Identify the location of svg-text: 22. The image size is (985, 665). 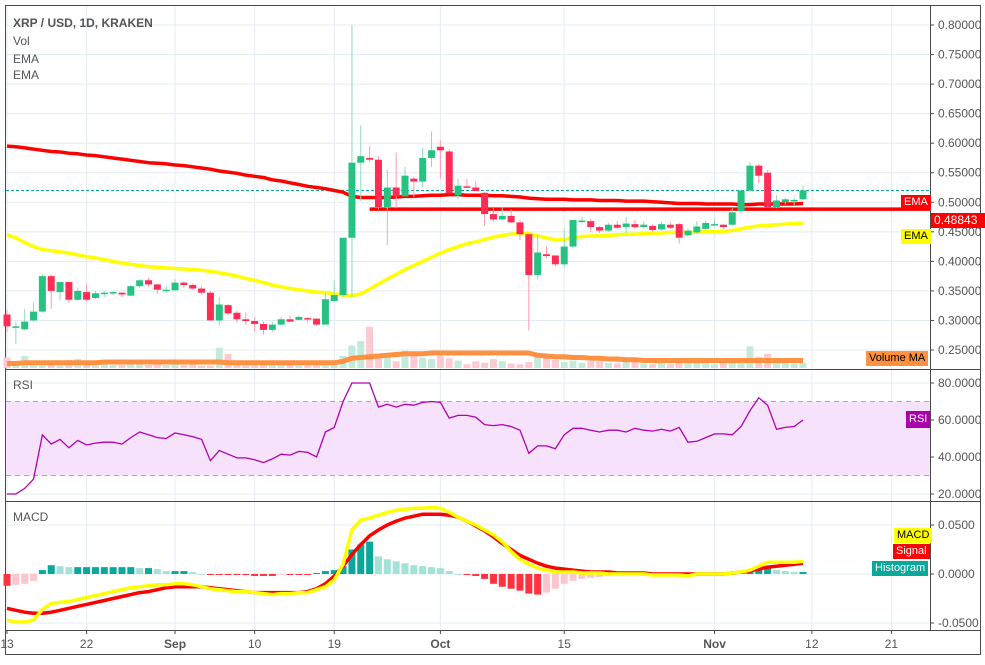
(87, 644).